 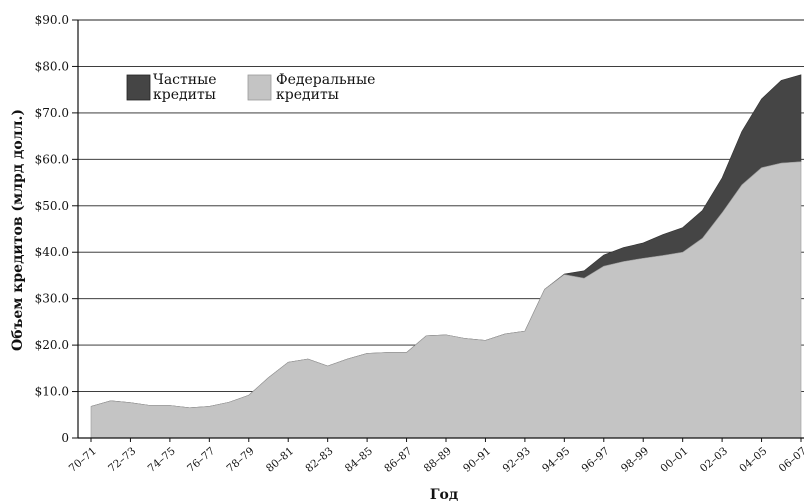 What do you see at coordinates (714, 460) in the screenshot?
I see `x-tick-label: 02–03` at bounding box center [714, 460].